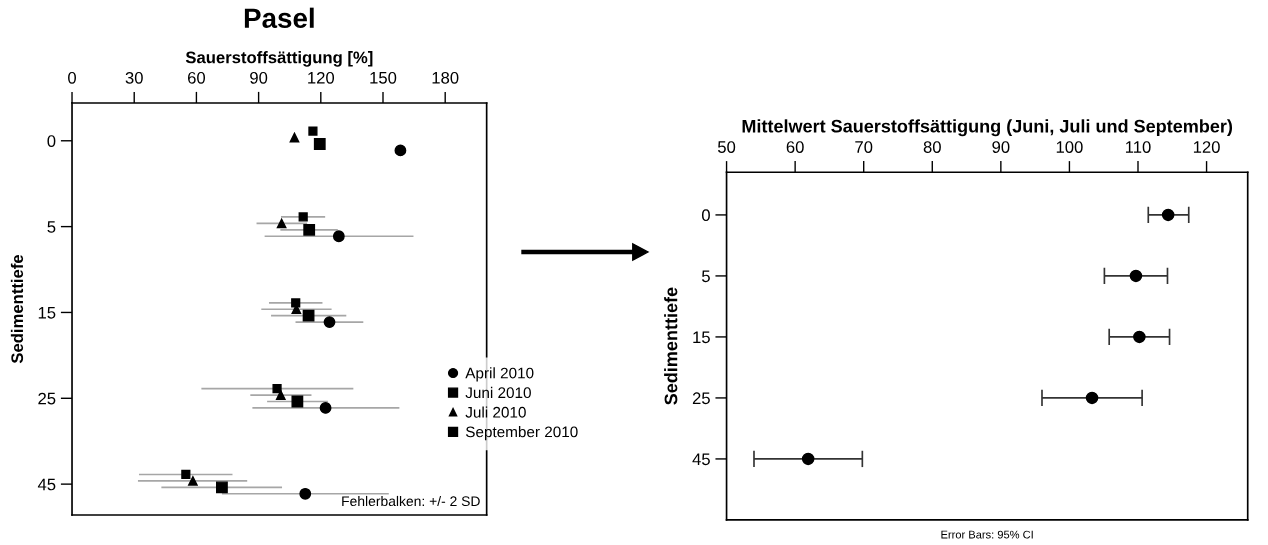  What do you see at coordinates (864, 147) in the screenshot?
I see `x-tick-label: 70` at bounding box center [864, 147].